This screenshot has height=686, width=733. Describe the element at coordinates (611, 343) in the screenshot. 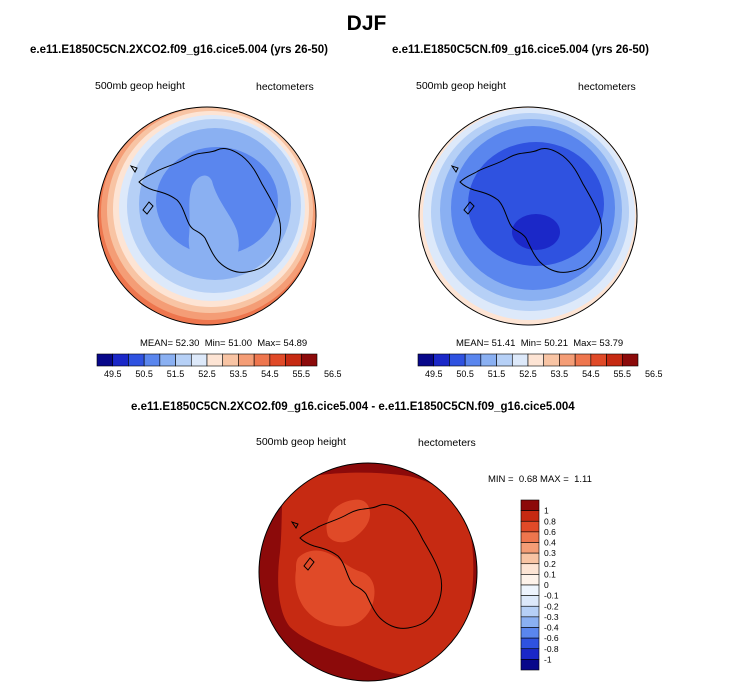

I see `right-max: 53.79` at that location.